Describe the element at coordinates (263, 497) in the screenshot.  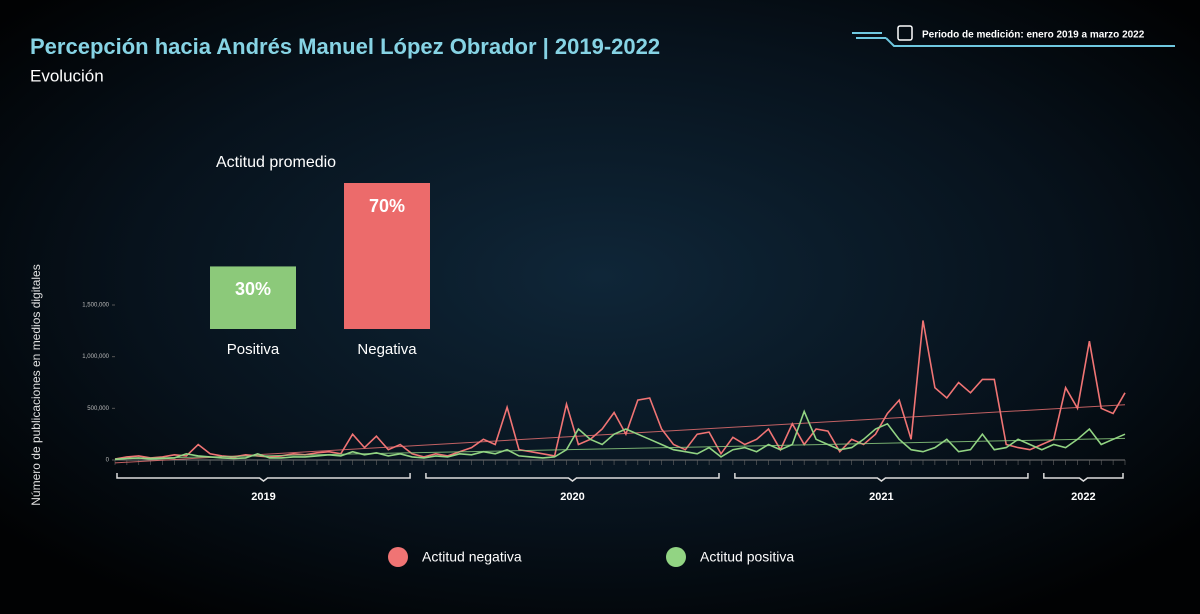
I see `year-label: 2019` at that location.